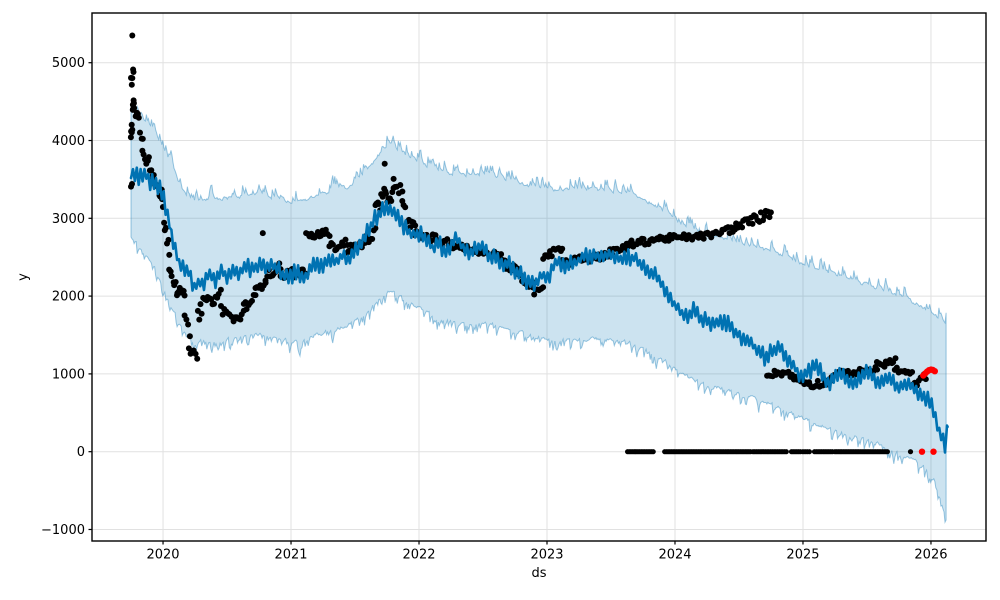 The image size is (1000, 600). What do you see at coordinates (68, 374) in the screenshot?
I see `y-tick-label: 1000` at bounding box center [68, 374].